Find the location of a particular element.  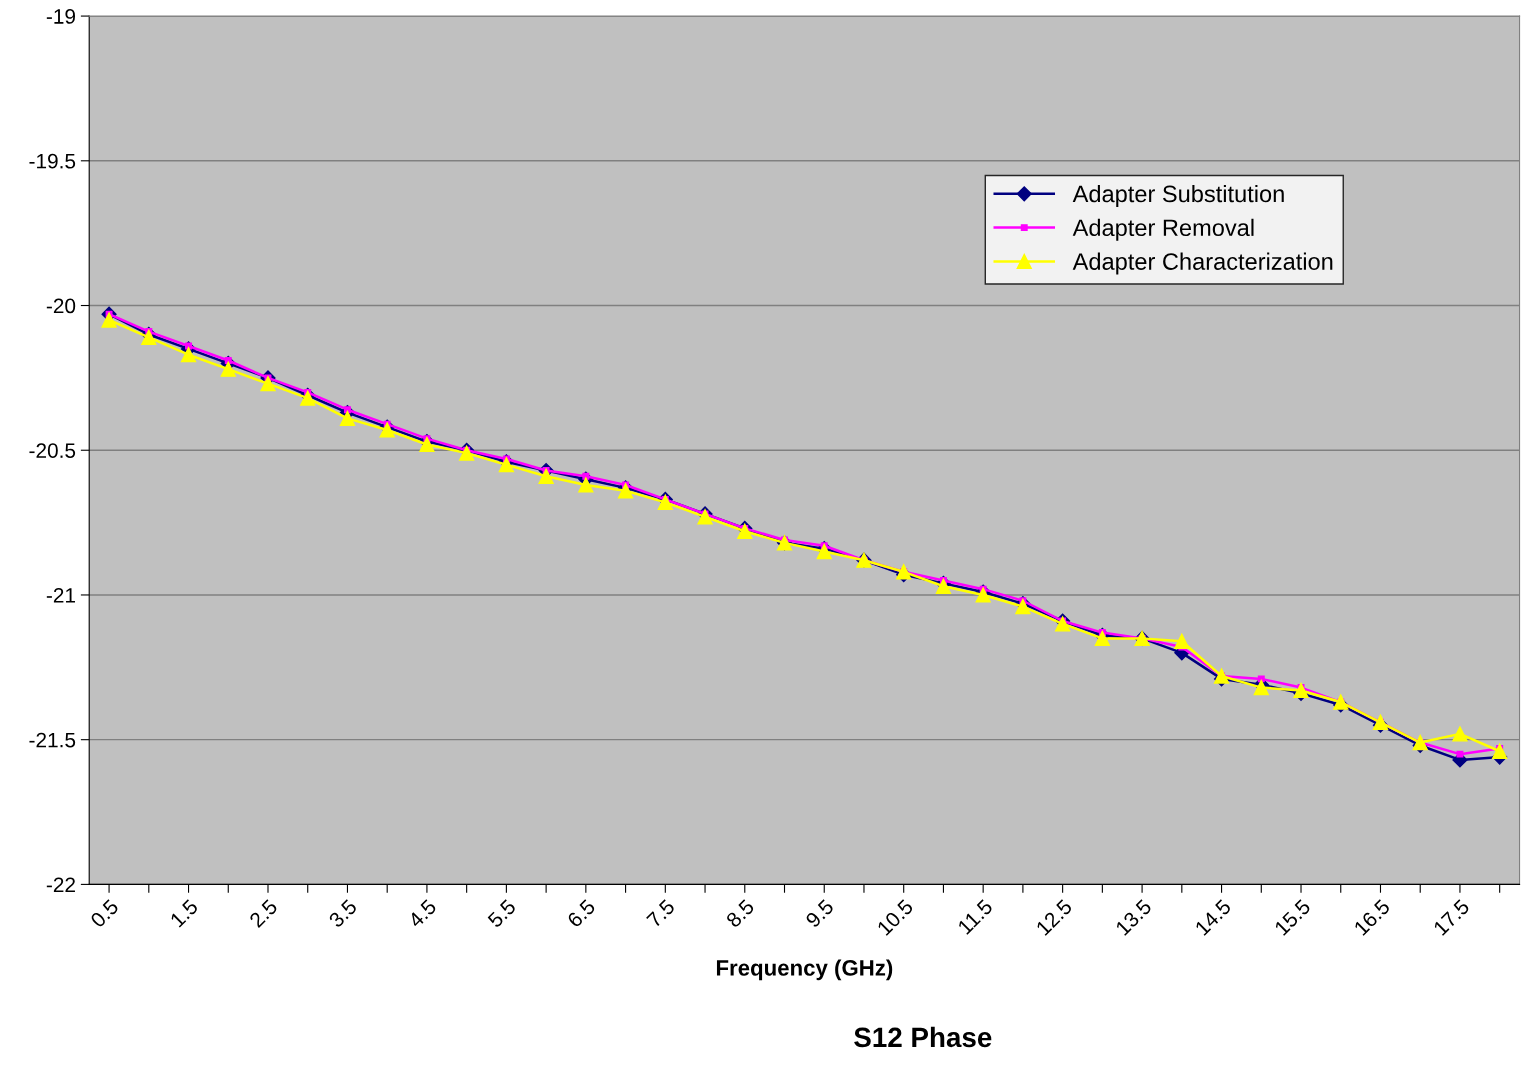

x-tick-label: 5.5 is located at coordinates (502, 913).